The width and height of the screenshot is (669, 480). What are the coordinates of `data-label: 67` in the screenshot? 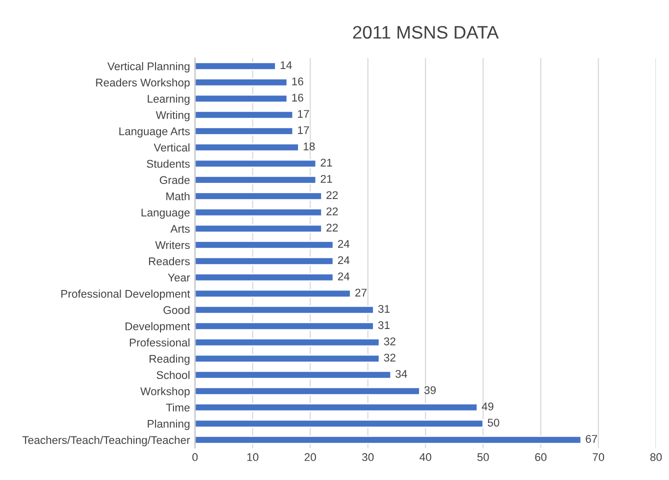 It's located at (592, 438).